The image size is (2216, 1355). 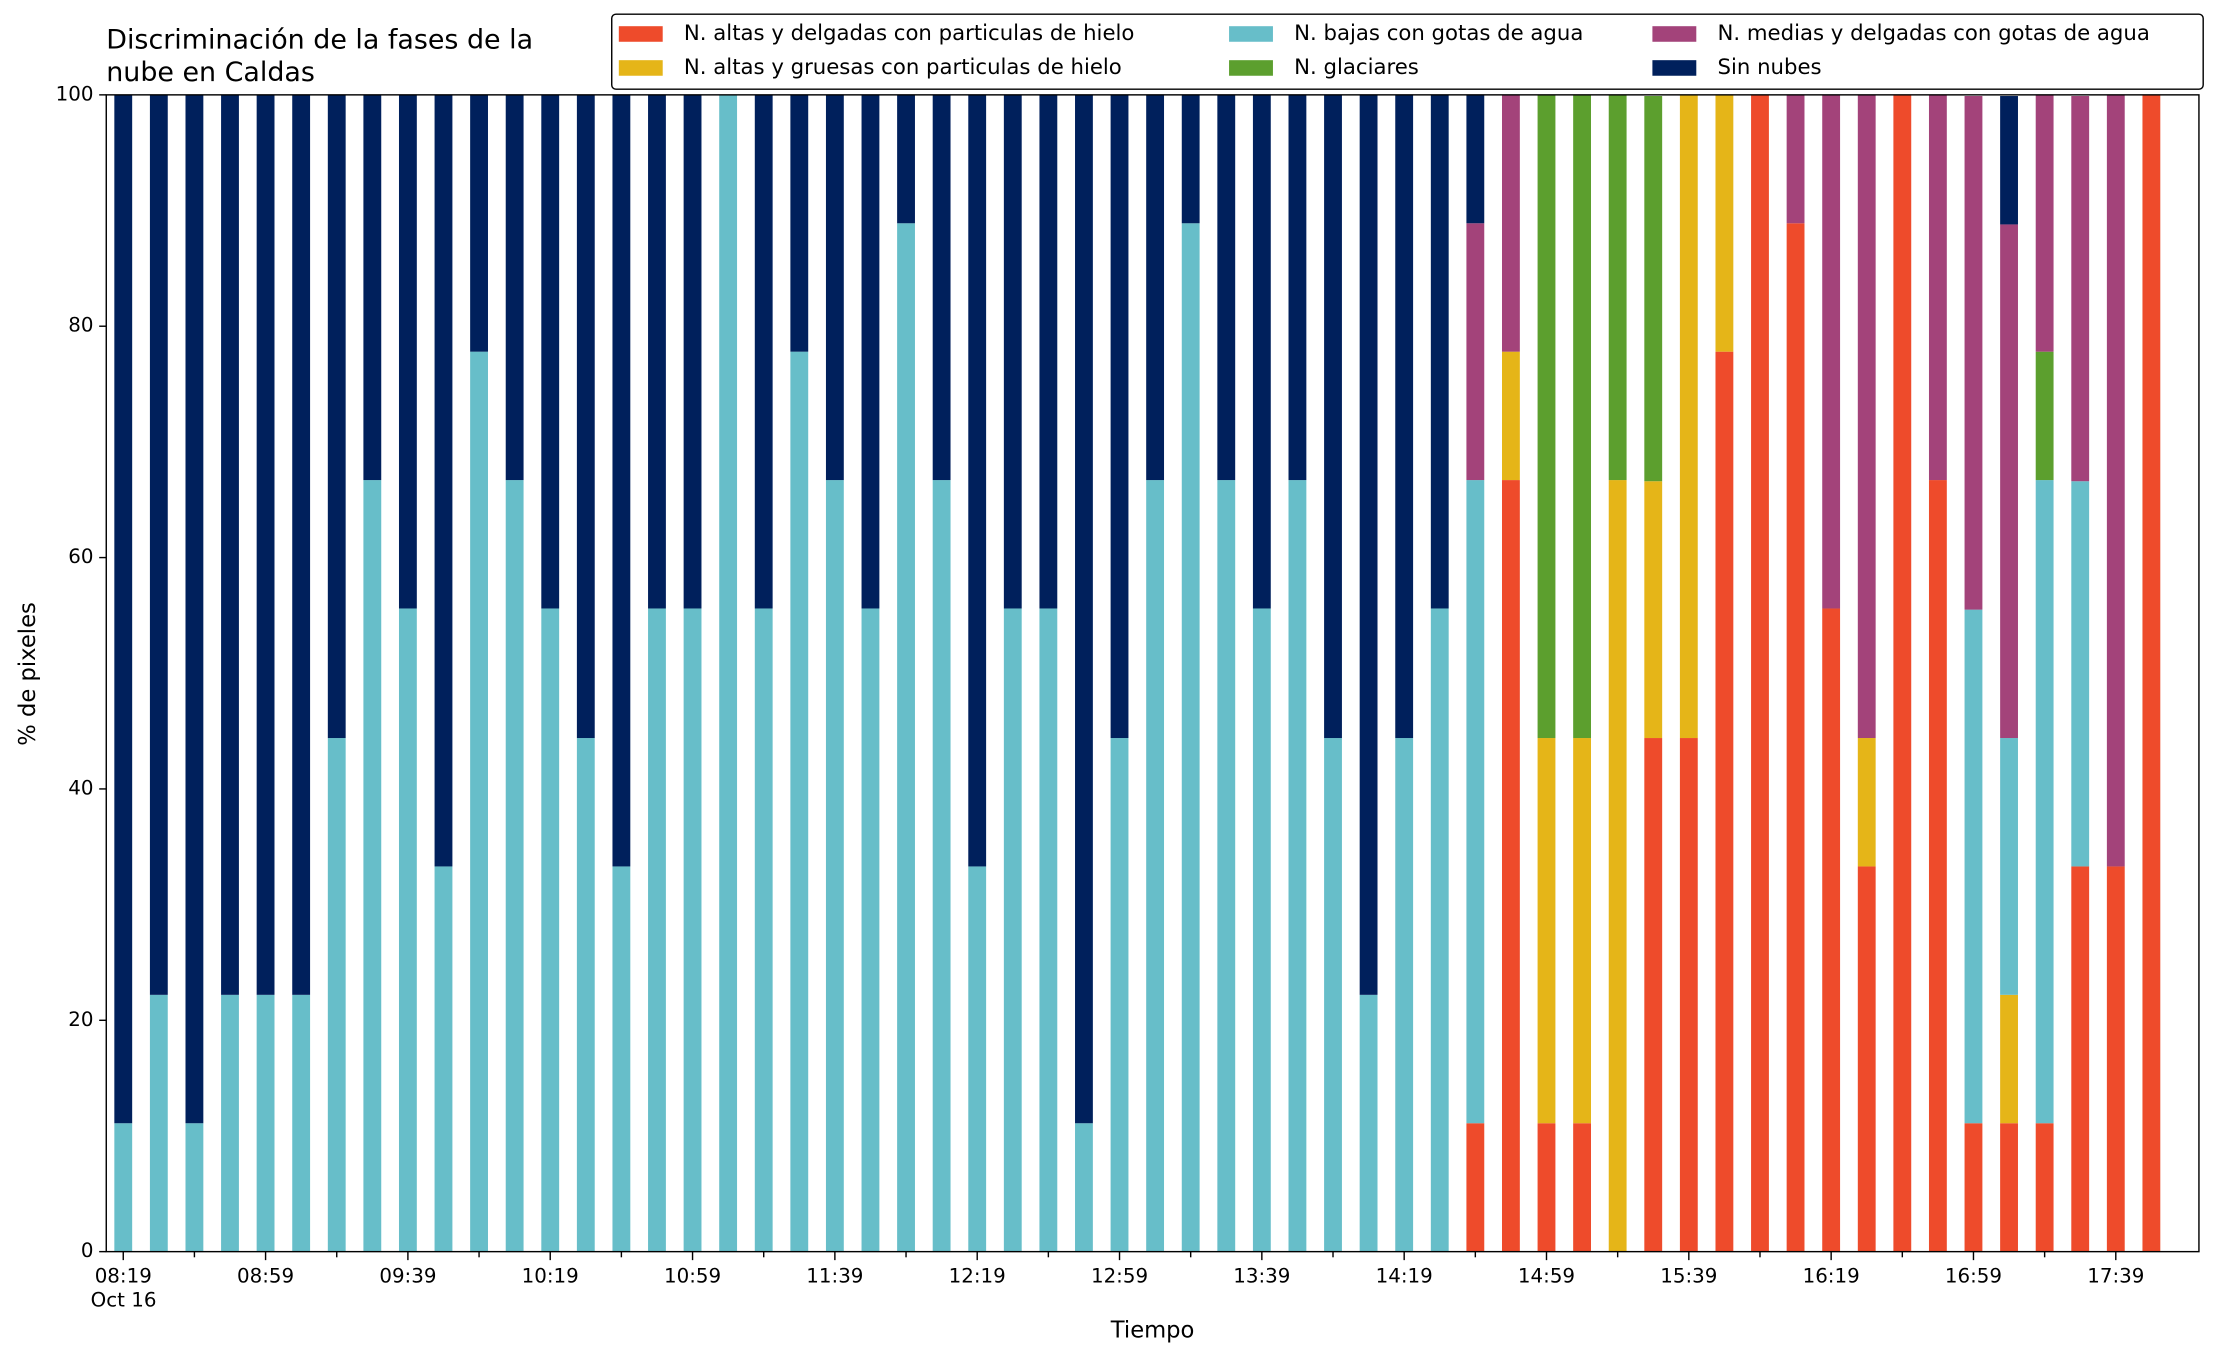 What do you see at coordinates (1119, 1276) in the screenshot?
I see `x-tick-label: 12:59` at bounding box center [1119, 1276].